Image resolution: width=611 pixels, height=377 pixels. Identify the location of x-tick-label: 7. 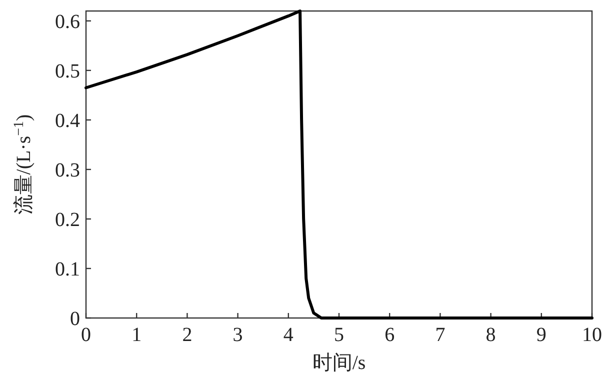
(440, 335).